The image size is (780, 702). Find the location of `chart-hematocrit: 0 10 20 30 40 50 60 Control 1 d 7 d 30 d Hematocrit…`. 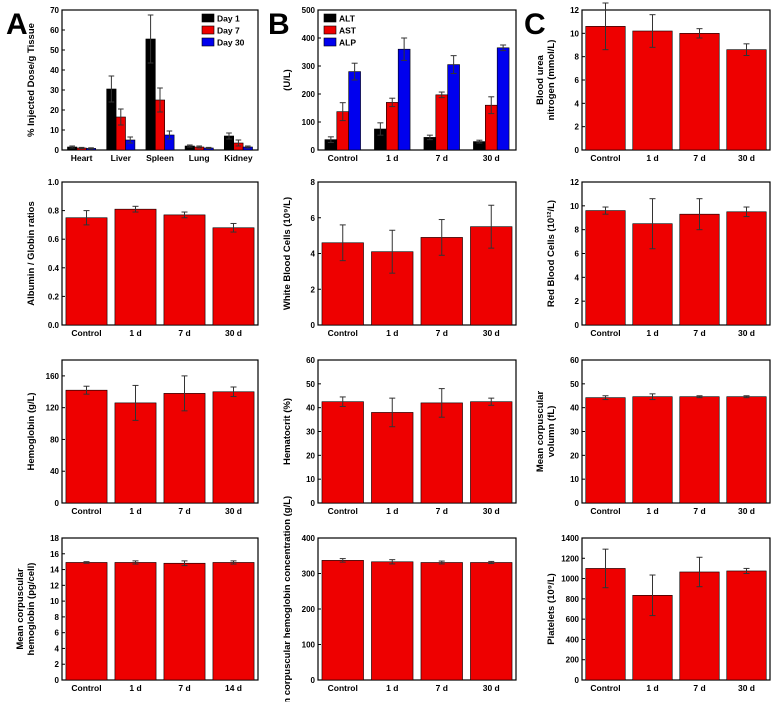

chart-hematocrit: 0 10 20 30 40 50 60 Control 1 d 7 d 30 d Hematocrit… is located at coordinates (399, 436).